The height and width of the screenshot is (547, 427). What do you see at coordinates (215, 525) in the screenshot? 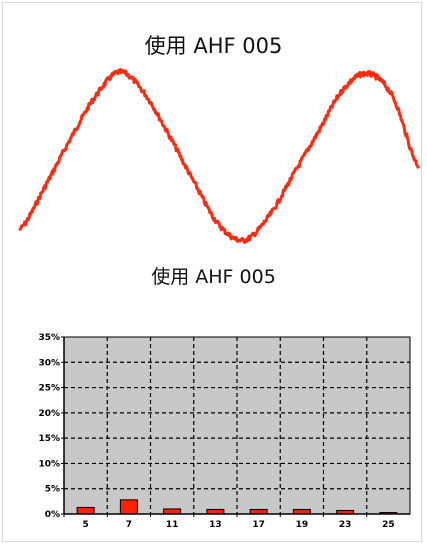
I see `x-tick-label: 13` at bounding box center [215, 525].